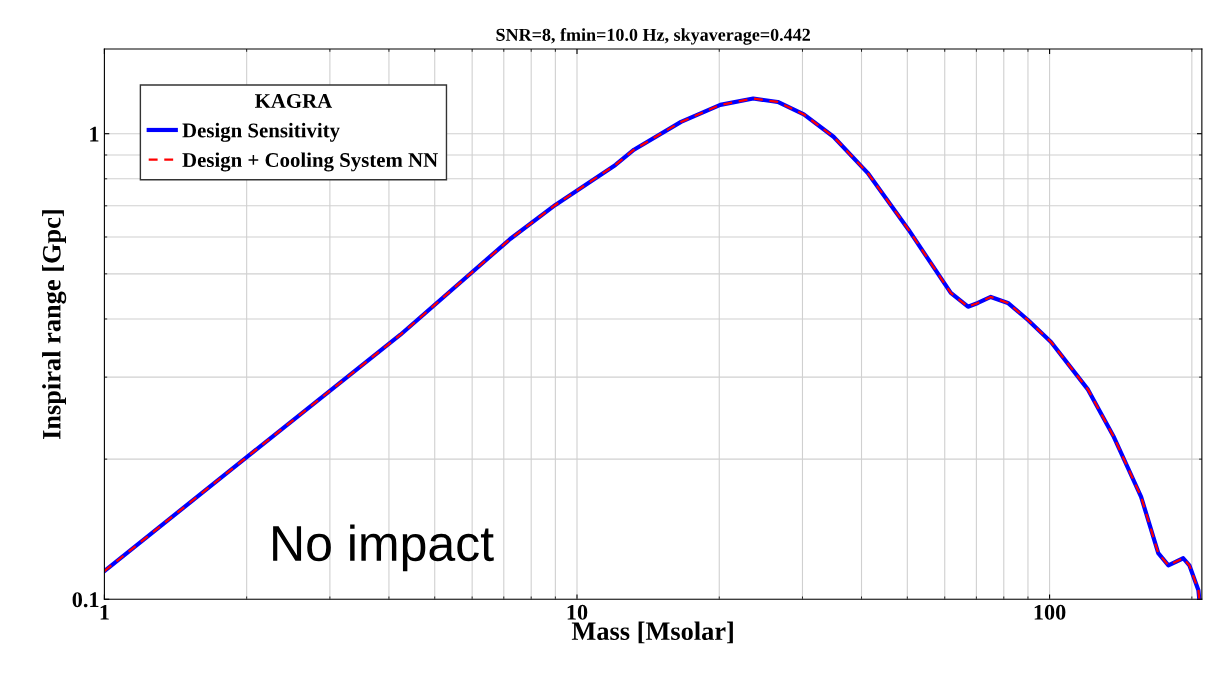 The image size is (1214, 681). What do you see at coordinates (652, 632) in the screenshot?
I see `x-axis-title: Mass [Msolar]` at bounding box center [652, 632].